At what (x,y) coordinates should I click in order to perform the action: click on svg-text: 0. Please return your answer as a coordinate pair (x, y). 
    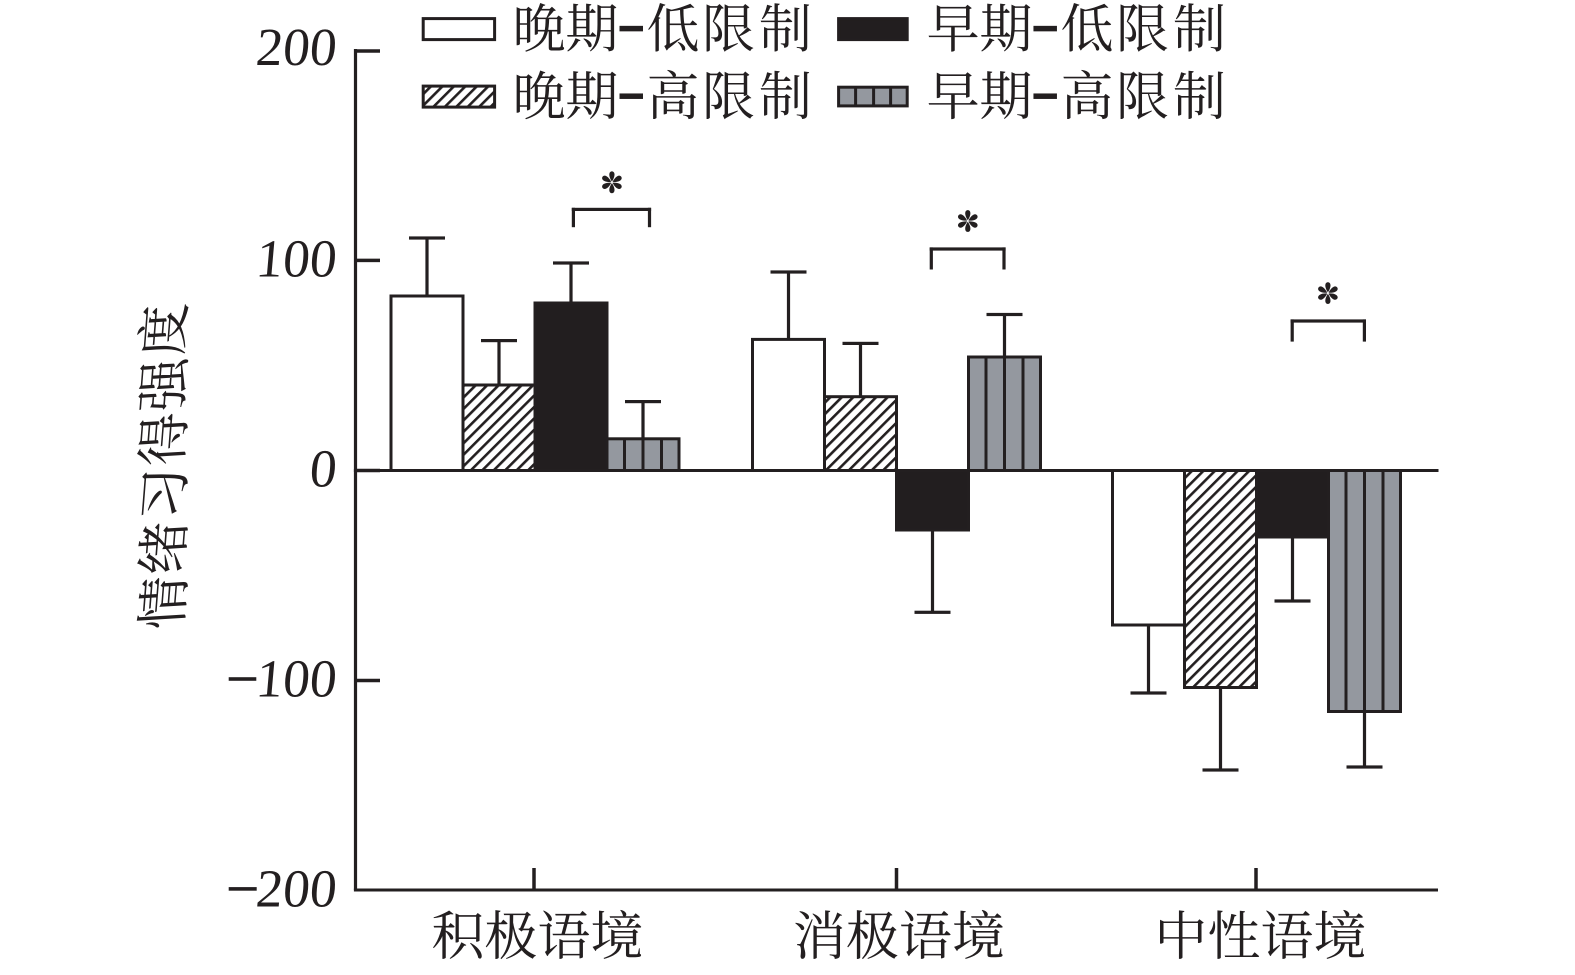
    Looking at the image, I should click on (323, 469).